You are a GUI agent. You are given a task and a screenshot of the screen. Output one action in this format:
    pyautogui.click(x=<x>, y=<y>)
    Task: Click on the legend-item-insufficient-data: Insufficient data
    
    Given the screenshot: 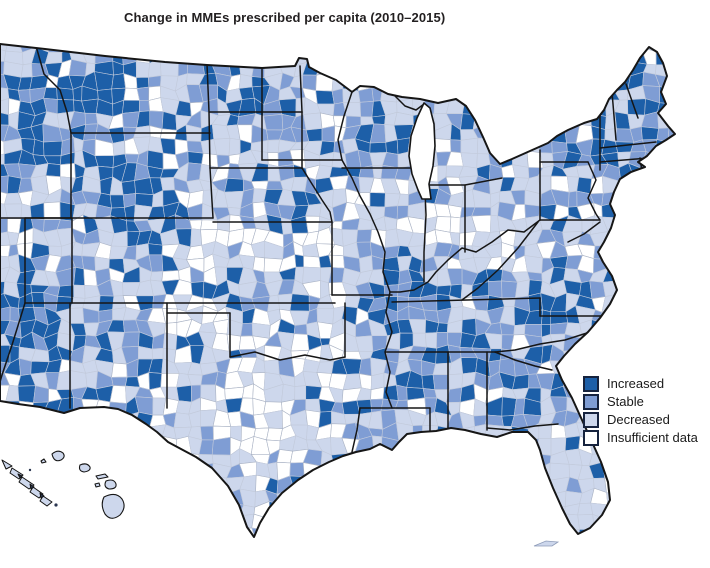 What is the action you would take?
    pyautogui.click(x=640, y=438)
    